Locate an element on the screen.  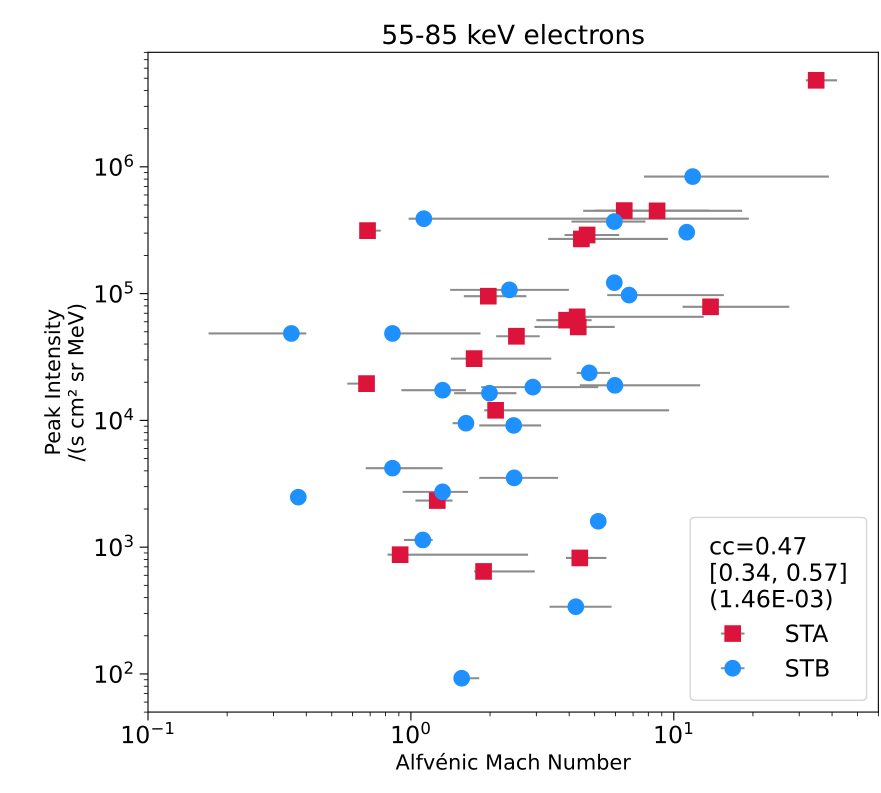
x-tick-label: 10$^{−1}$ is located at coordinates (148, 733).